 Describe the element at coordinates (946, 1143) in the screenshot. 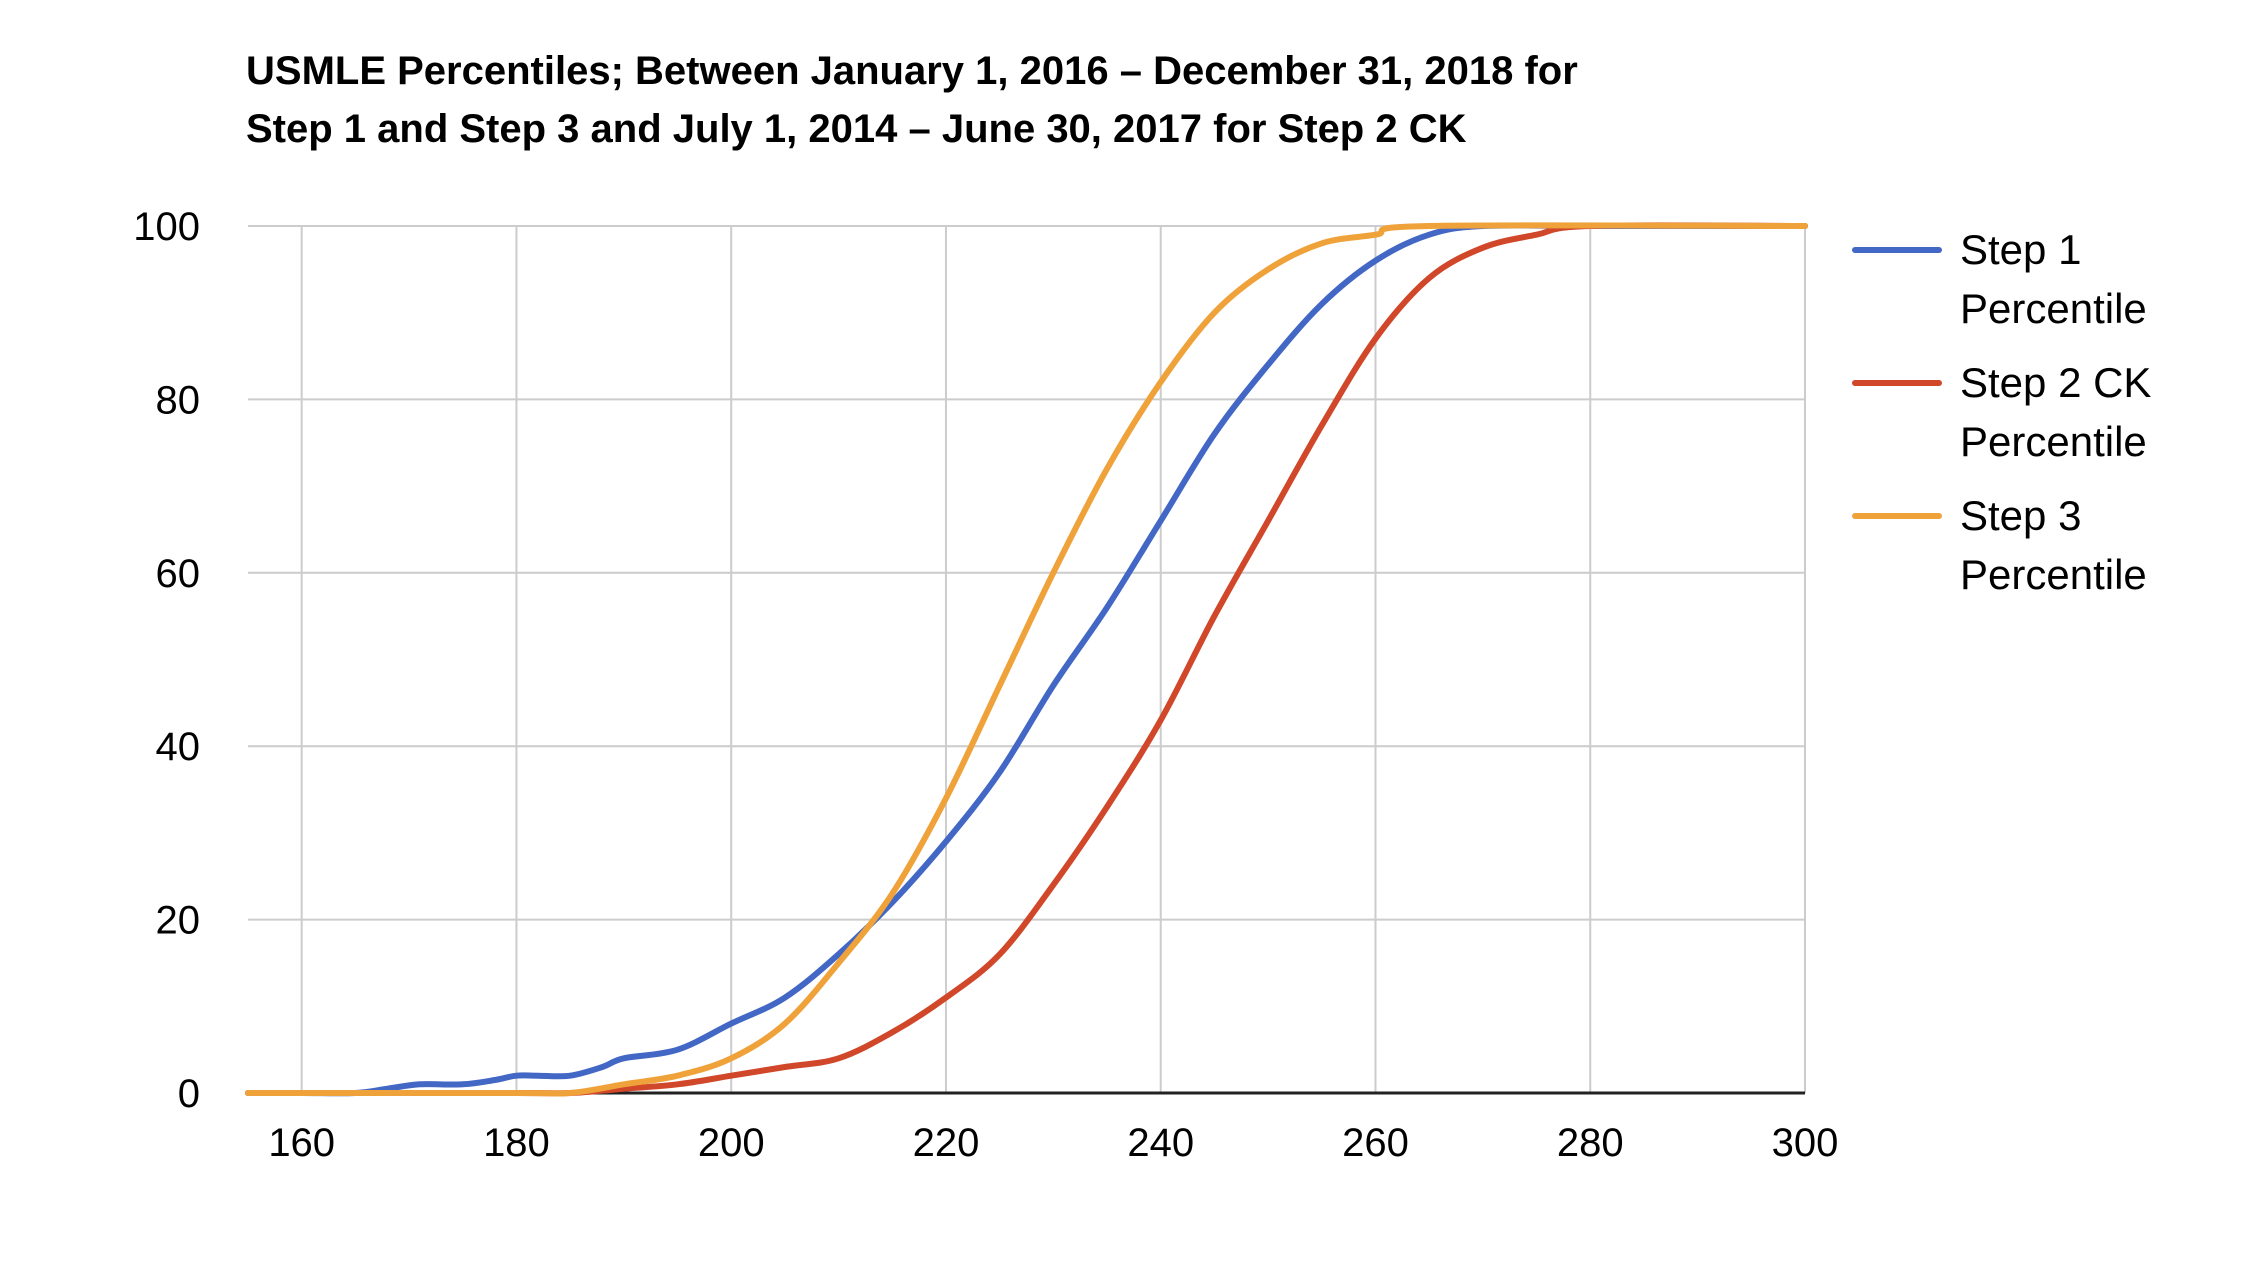

I see `x-tick-label-220: 220` at that location.